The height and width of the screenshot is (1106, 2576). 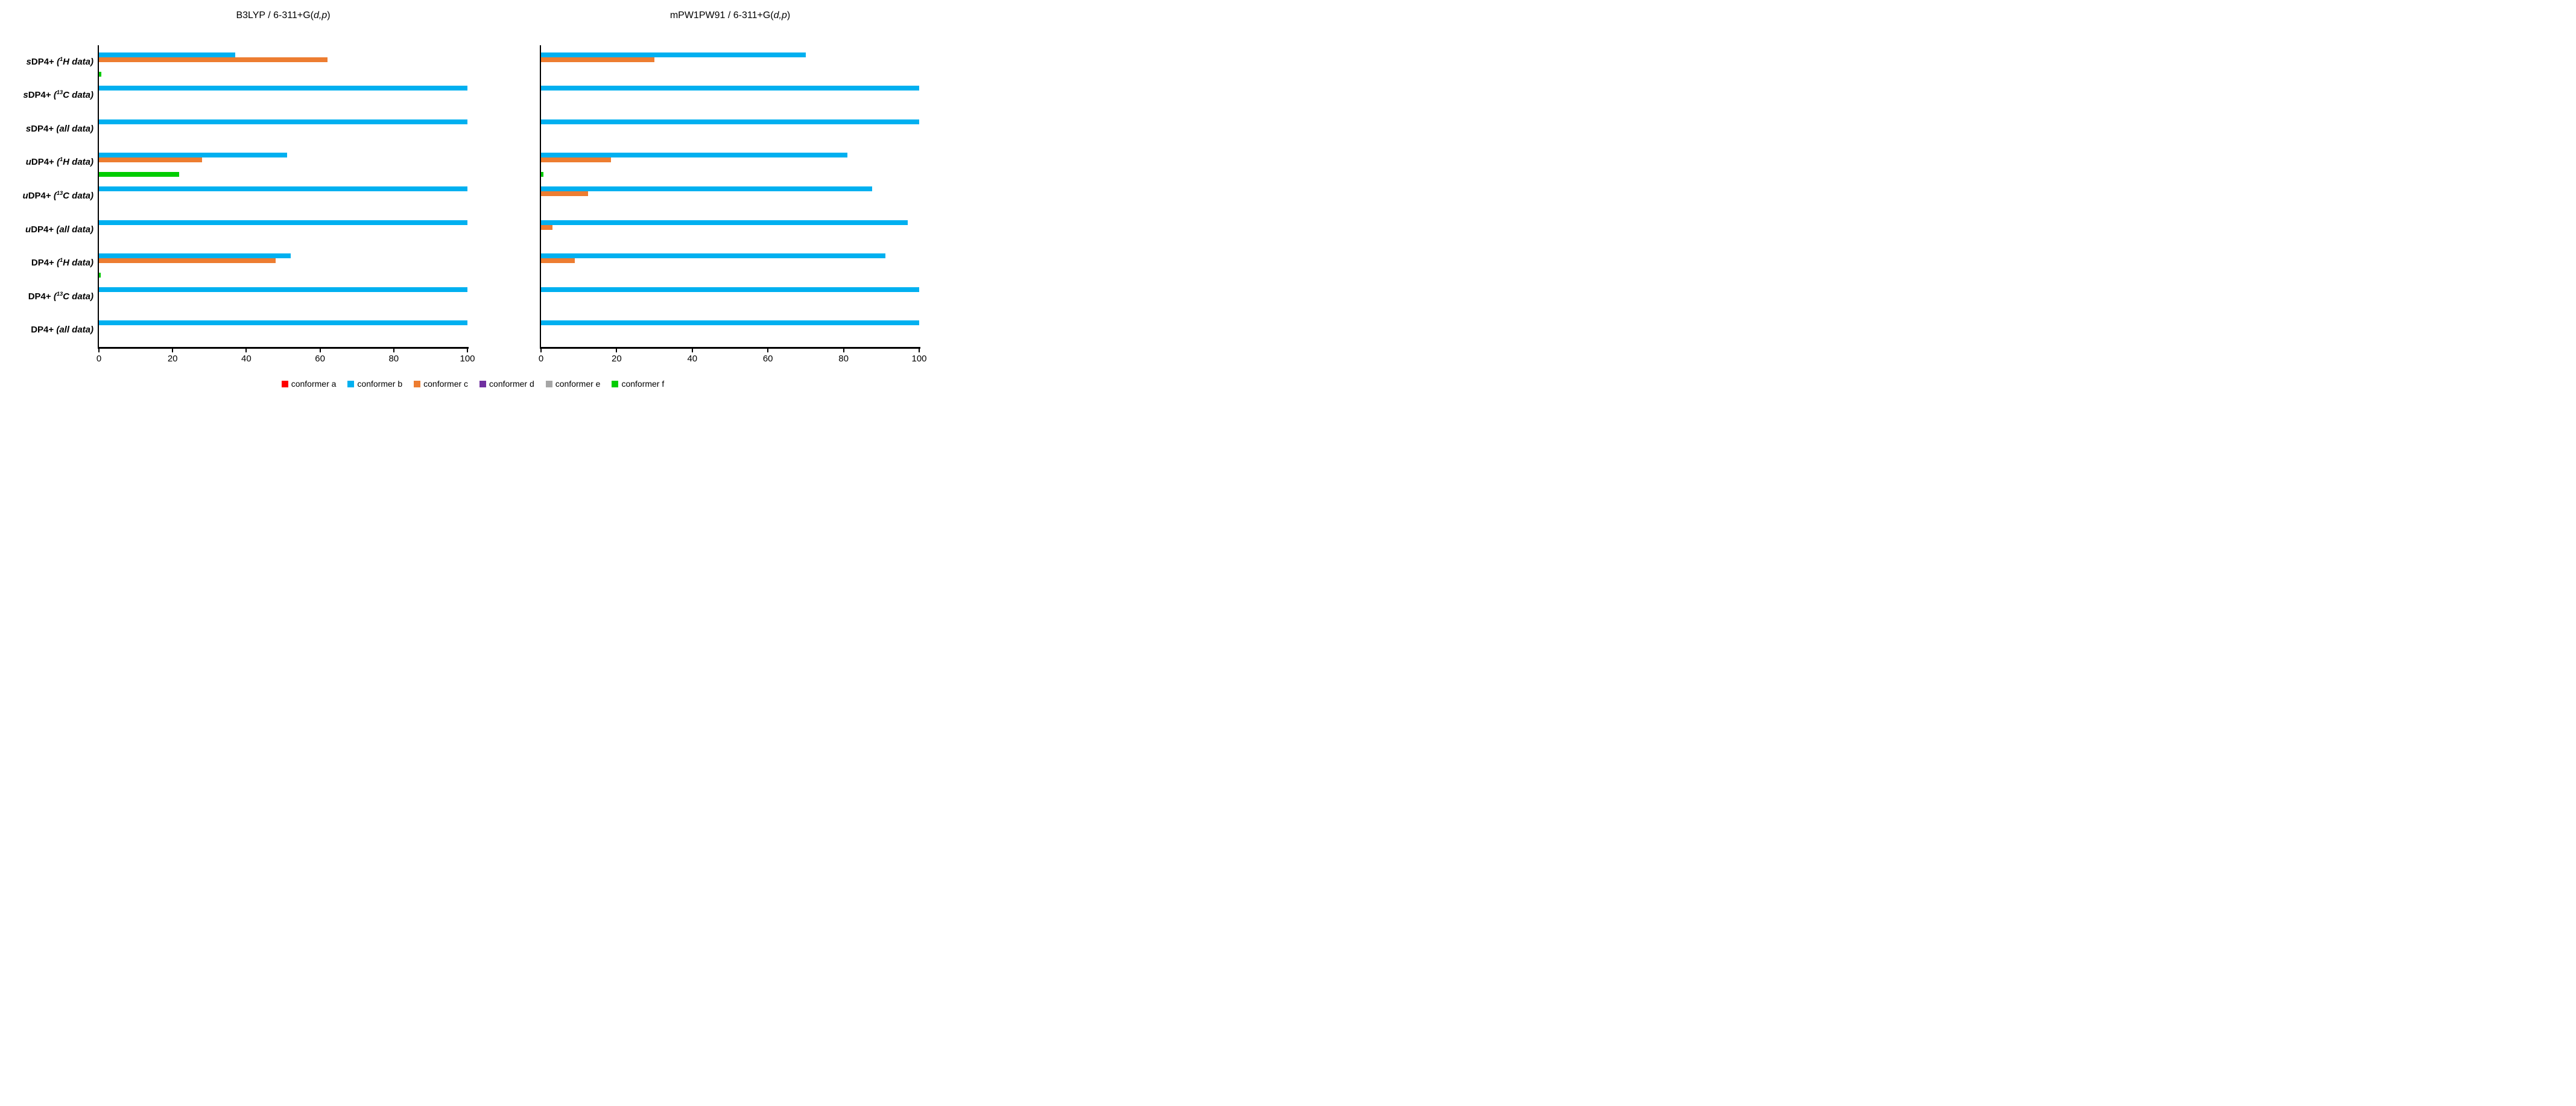 I want to click on category-label: uDP4+ (1H data), so click(x=49, y=162).